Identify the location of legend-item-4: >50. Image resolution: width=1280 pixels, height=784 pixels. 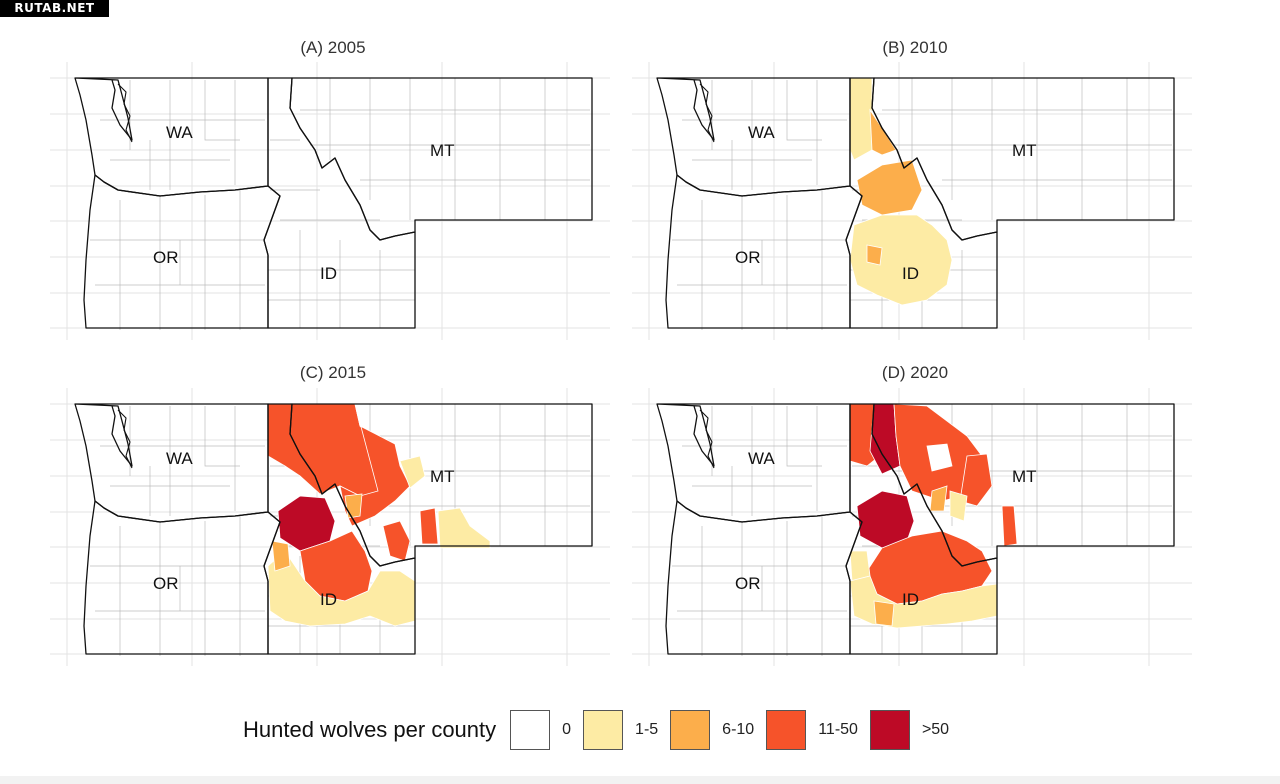
(909, 730).